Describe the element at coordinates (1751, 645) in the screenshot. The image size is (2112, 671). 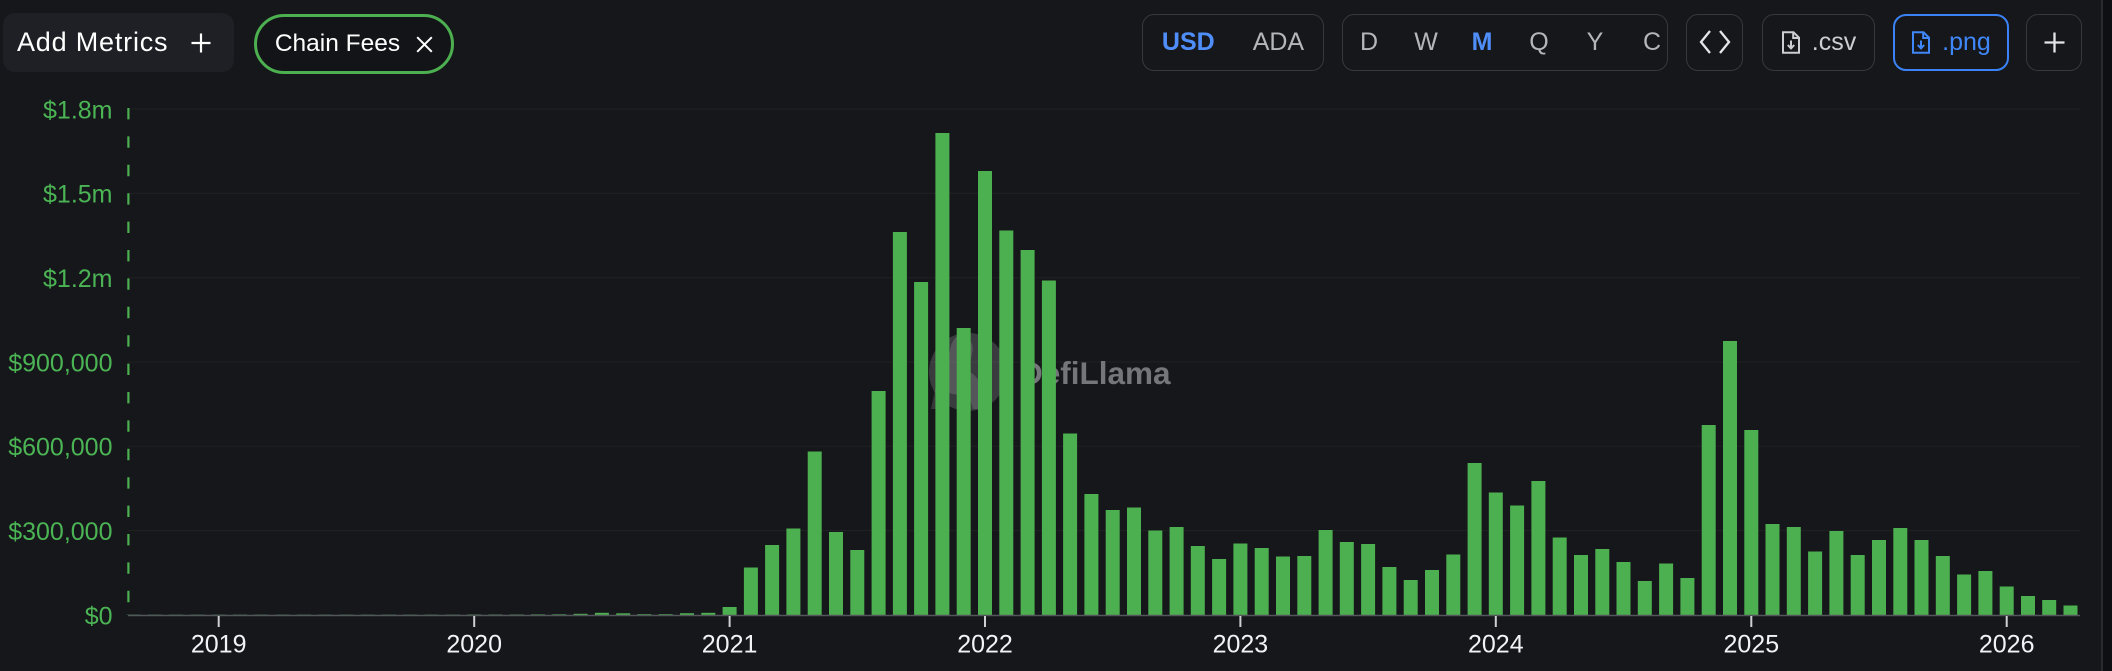
I see `svg-text: 2025` at that location.